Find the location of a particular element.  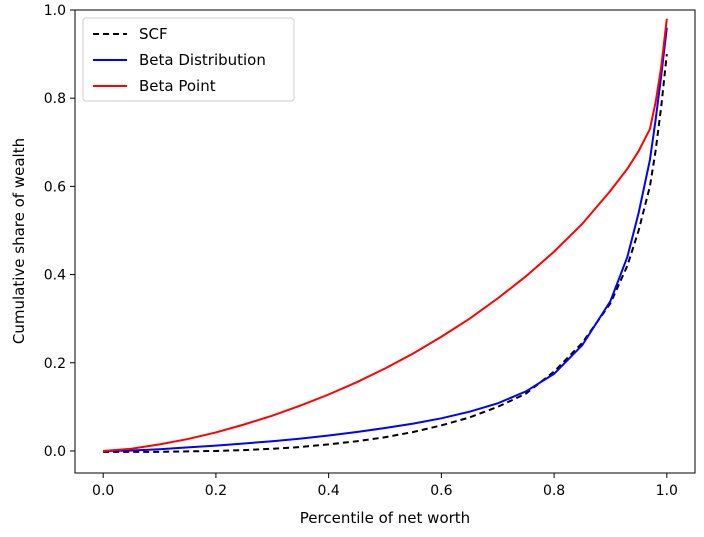

x-tick-label: 0.2 is located at coordinates (216, 491).